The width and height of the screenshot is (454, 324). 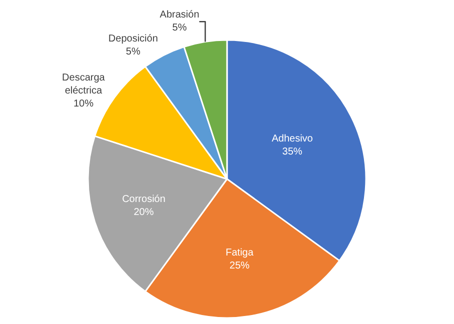 I want to click on slice-label: Abrasión, so click(x=180, y=15).